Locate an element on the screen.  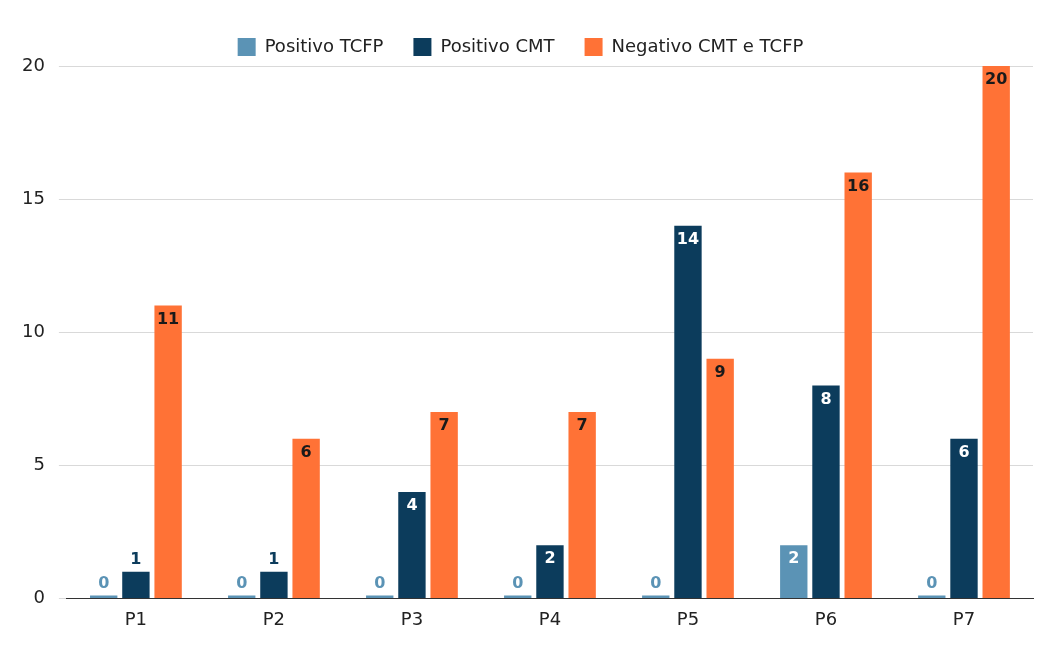
legend-label: Positivo TCFP is located at coordinates (324, 45).